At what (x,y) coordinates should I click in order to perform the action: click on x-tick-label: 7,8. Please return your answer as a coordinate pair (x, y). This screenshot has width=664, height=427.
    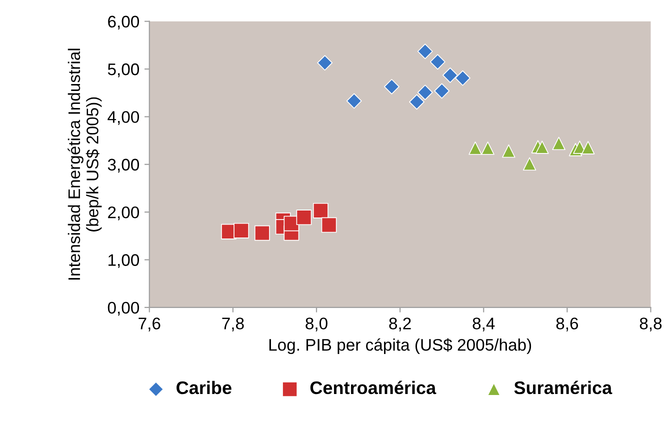
    Looking at the image, I should click on (233, 325).